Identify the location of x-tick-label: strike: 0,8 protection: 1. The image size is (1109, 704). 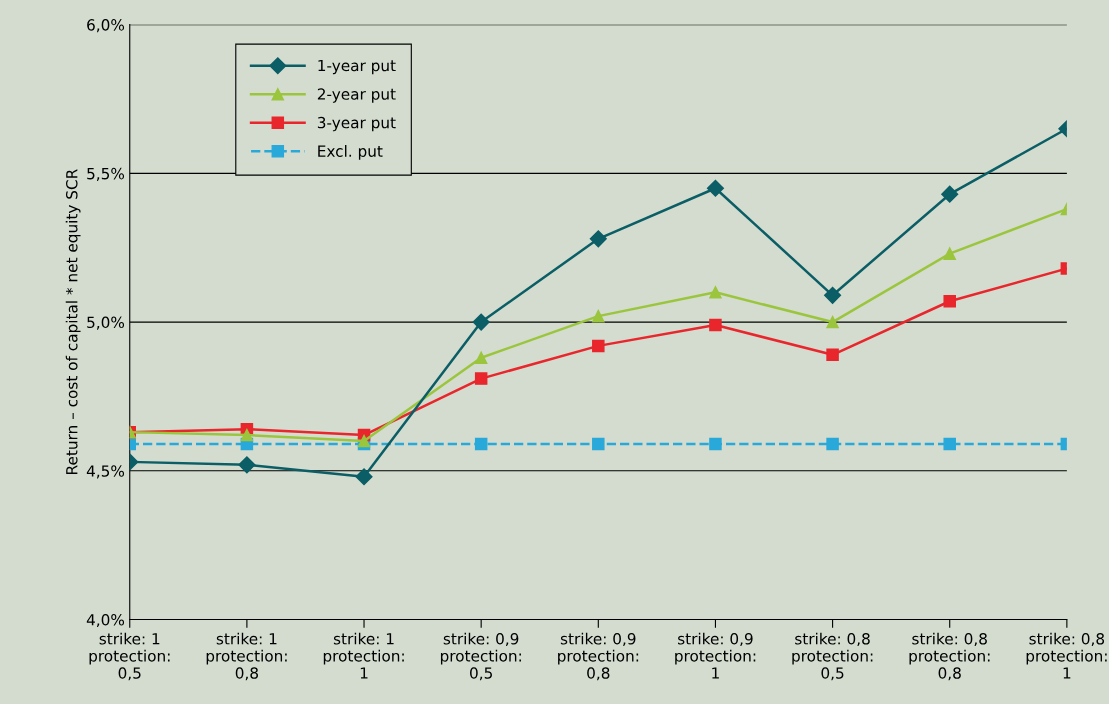
(1066, 655).